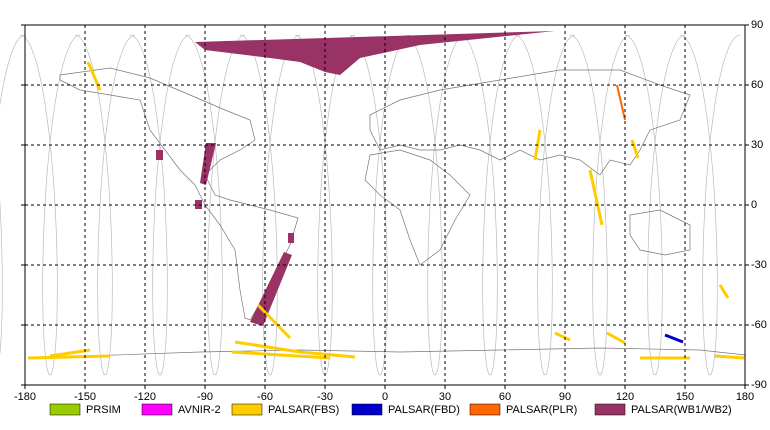 The image size is (770, 430). Describe the element at coordinates (325, 397) in the screenshot. I see `x-tick-label: -30` at that location.